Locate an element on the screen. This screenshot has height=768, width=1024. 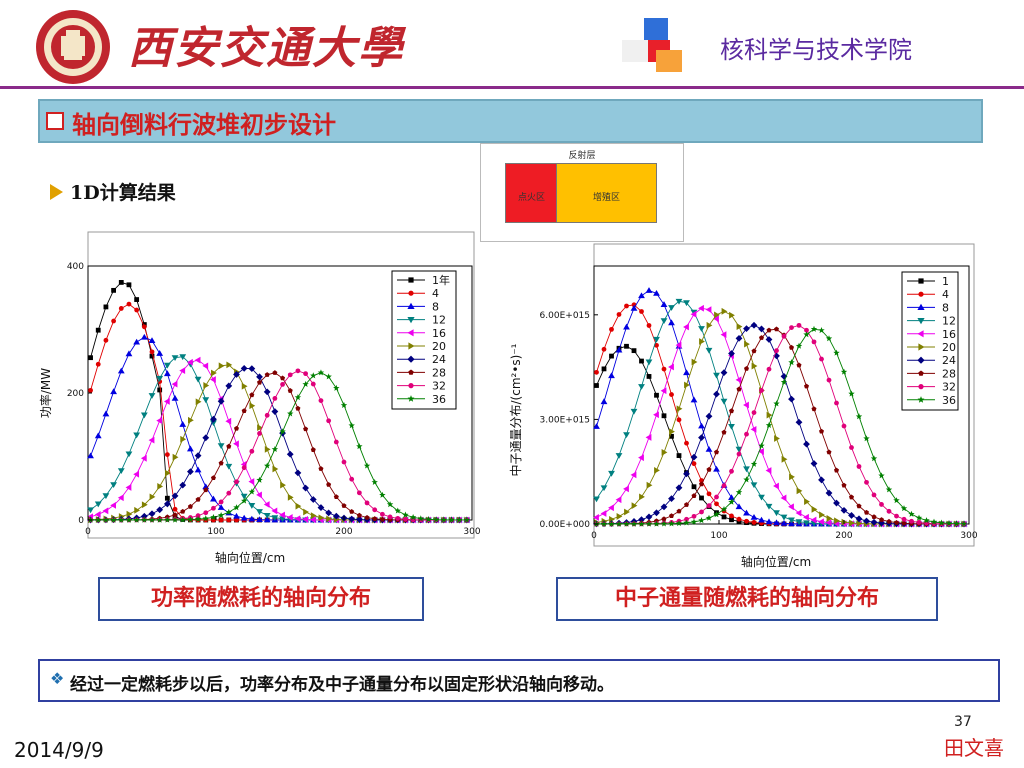
x-tick-label: 200 is located at coordinates (843, 536).